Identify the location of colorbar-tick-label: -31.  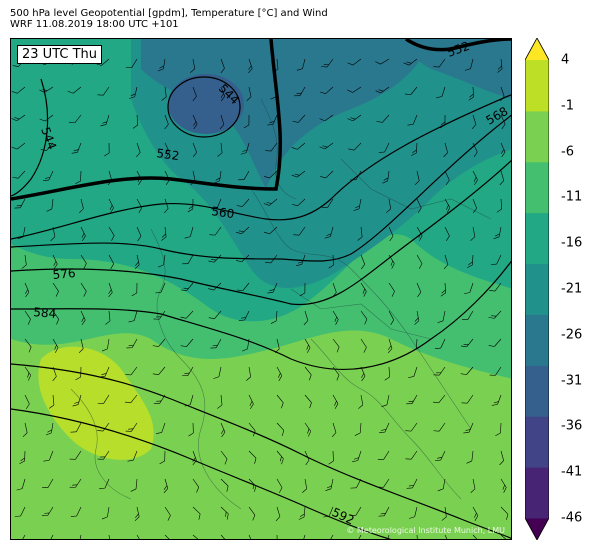
(572, 381).